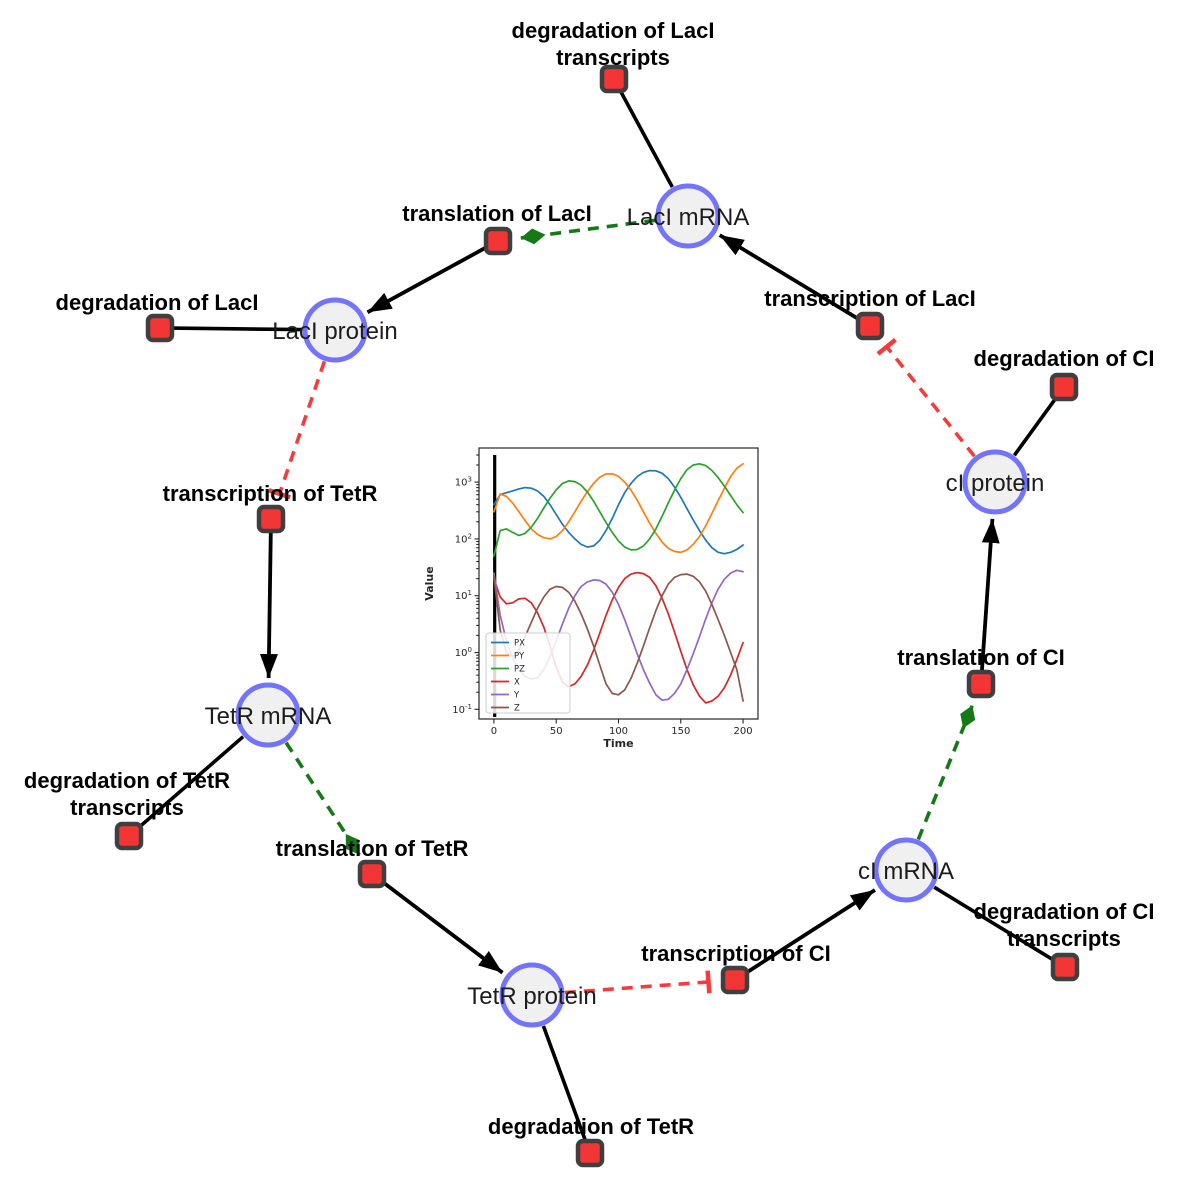  I want to click on species-label-laci-protein: LacI protein, so click(334, 331).